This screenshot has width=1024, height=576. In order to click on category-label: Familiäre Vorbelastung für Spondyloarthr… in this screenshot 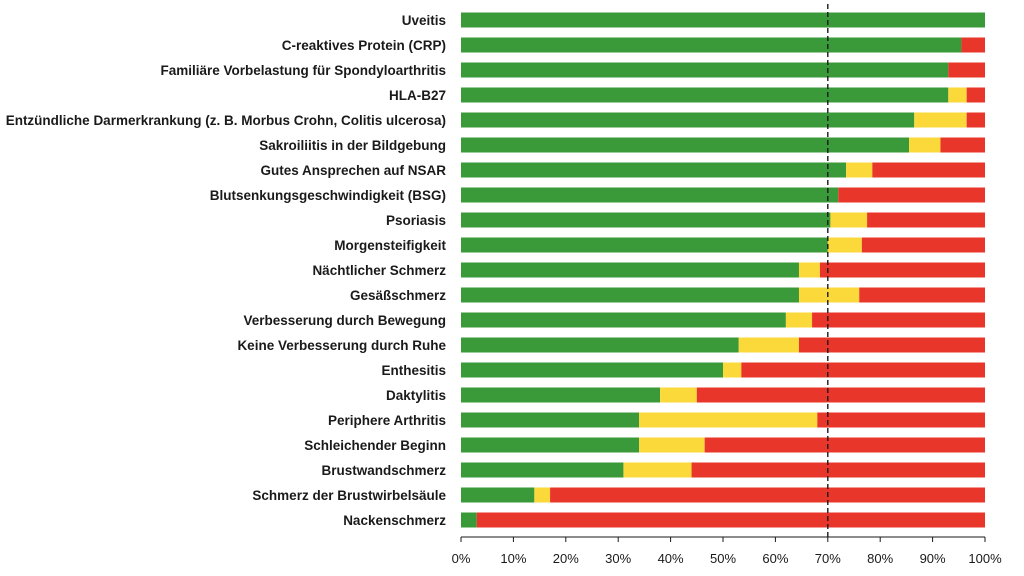, I will do `click(303, 70)`.